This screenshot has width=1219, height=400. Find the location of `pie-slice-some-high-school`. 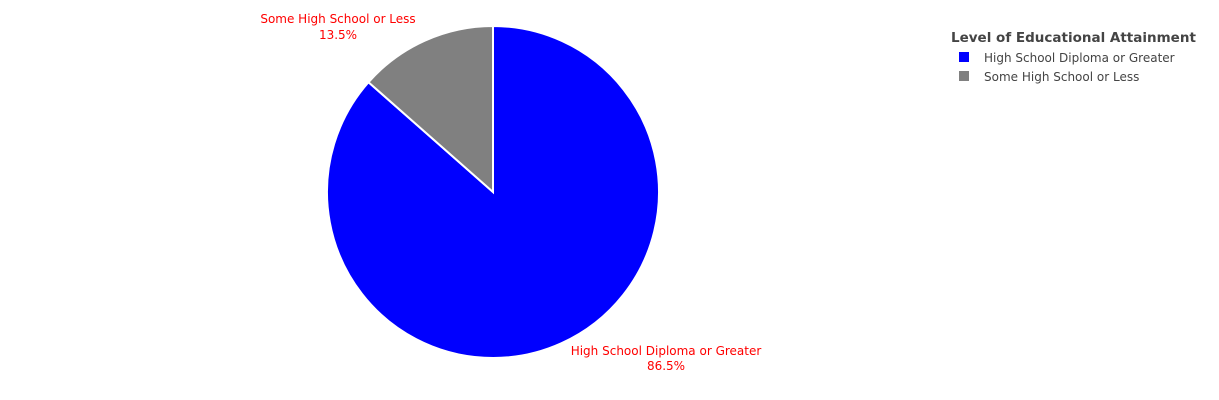

pie-slice-some-high-school is located at coordinates (430, 109).